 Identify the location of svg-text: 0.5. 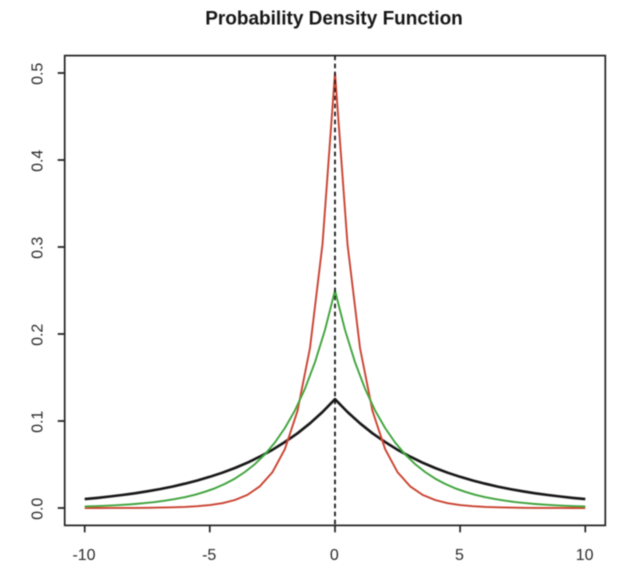
(37, 74).